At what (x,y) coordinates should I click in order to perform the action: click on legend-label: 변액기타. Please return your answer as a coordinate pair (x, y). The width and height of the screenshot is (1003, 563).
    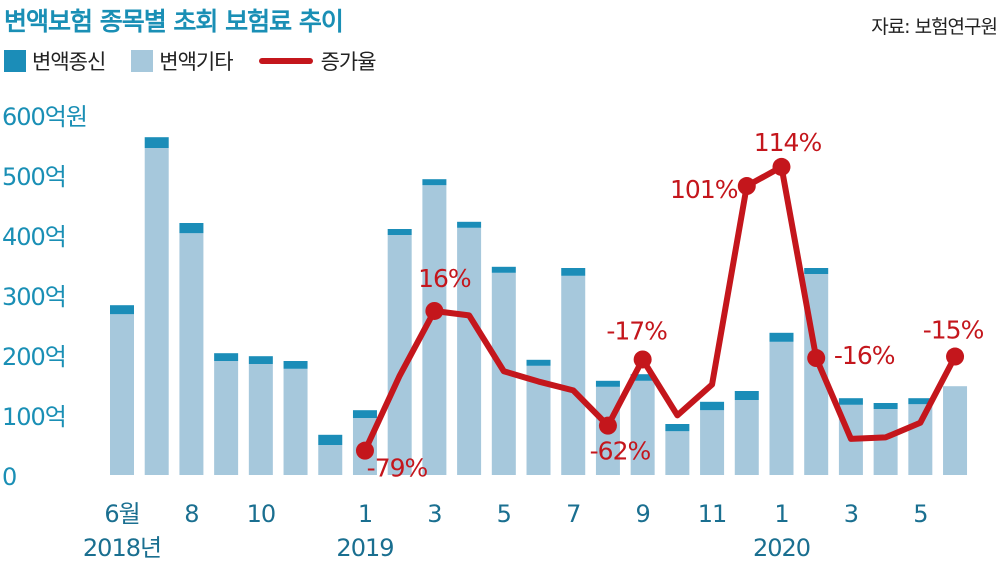
    Looking at the image, I should click on (196, 62).